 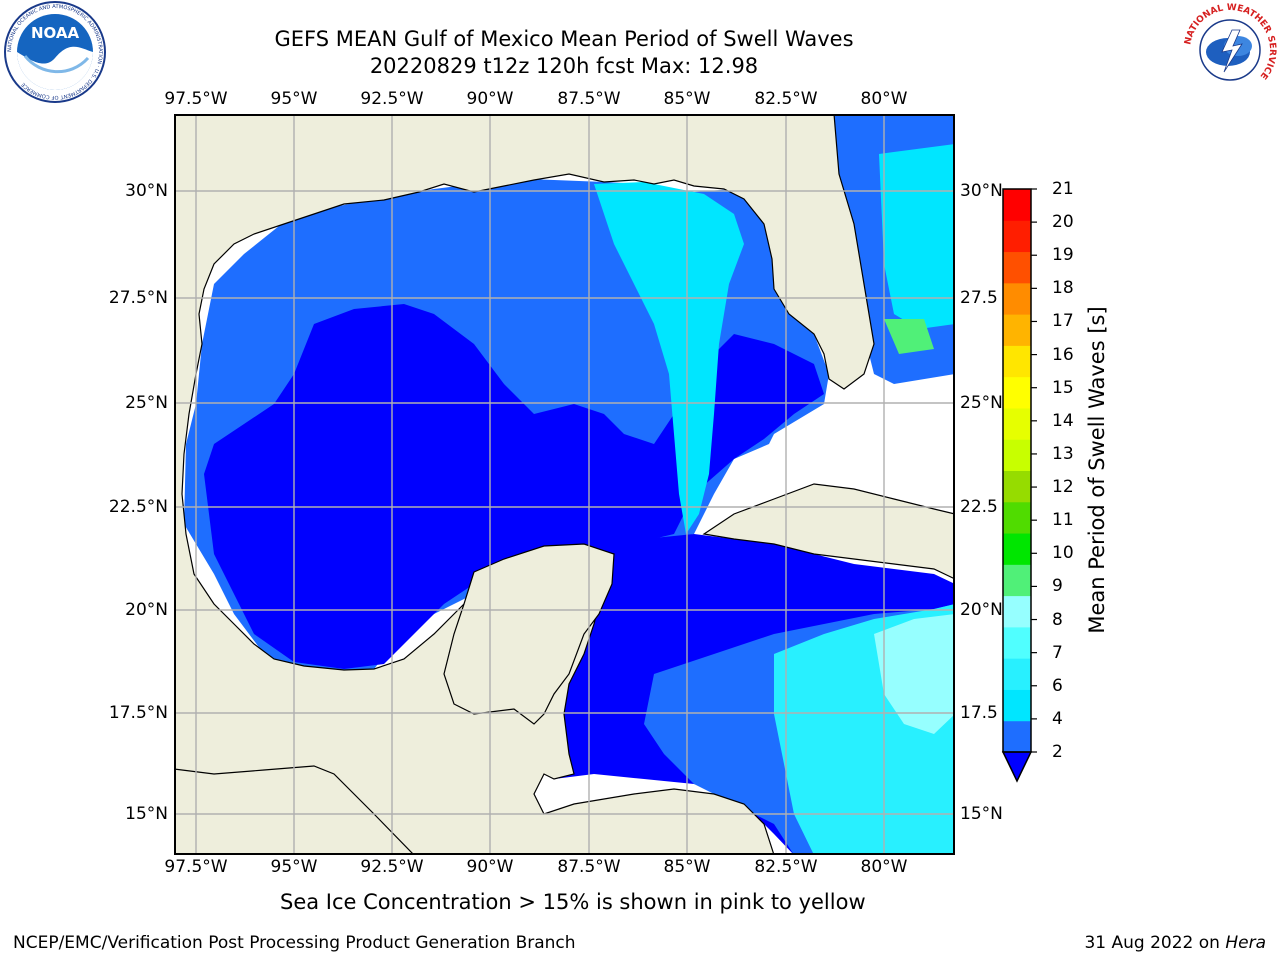 I want to click on colorbar-tick-label: 15, so click(x=1063, y=387).